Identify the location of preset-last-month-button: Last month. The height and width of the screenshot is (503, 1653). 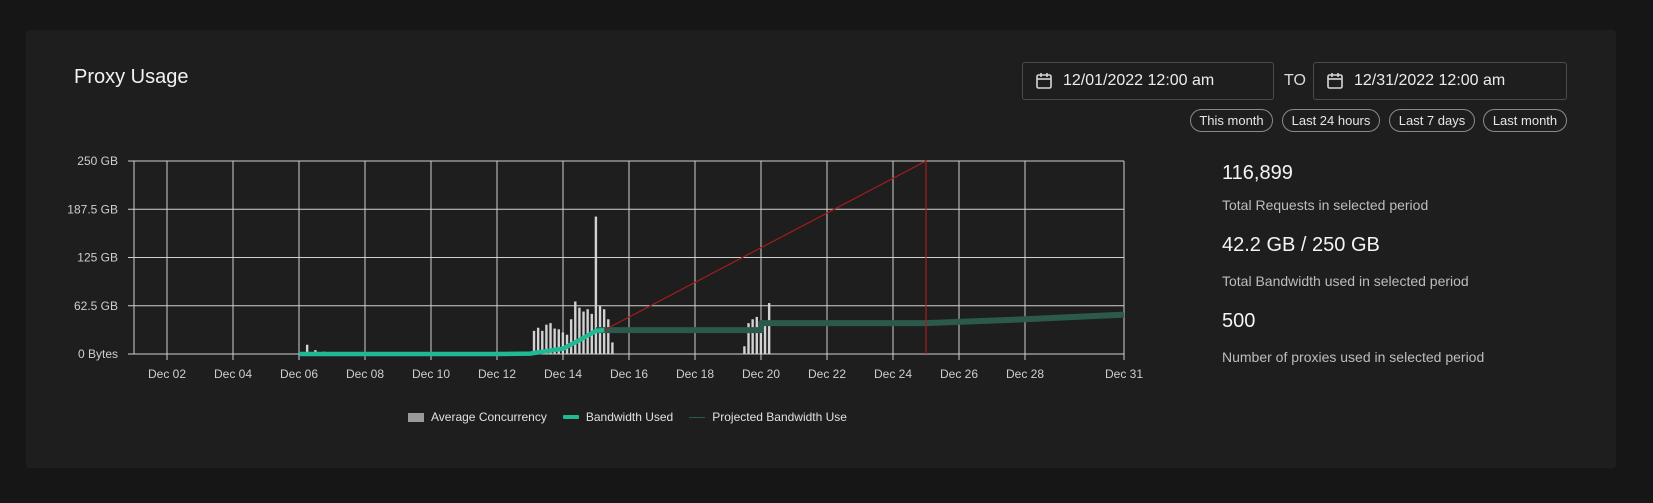
(1525, 120).